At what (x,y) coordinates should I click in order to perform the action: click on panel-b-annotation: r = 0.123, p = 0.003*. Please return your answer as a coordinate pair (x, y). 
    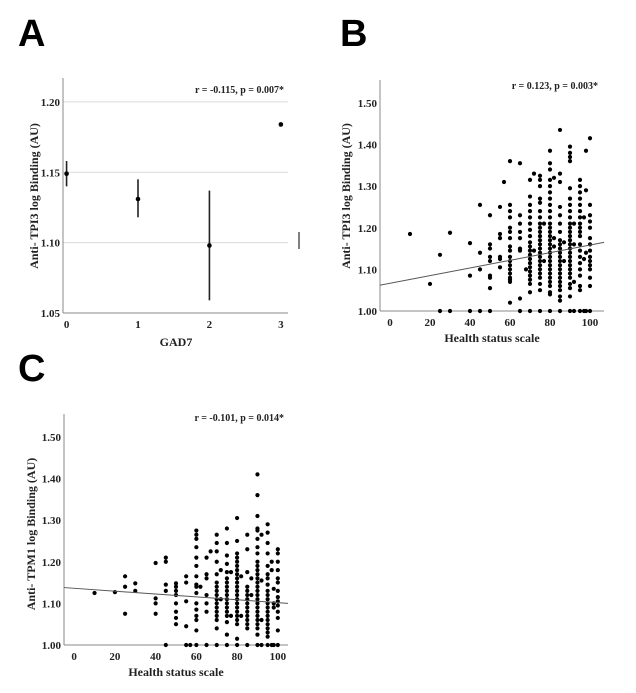
    Looking at the image, I should click on (555, 86).